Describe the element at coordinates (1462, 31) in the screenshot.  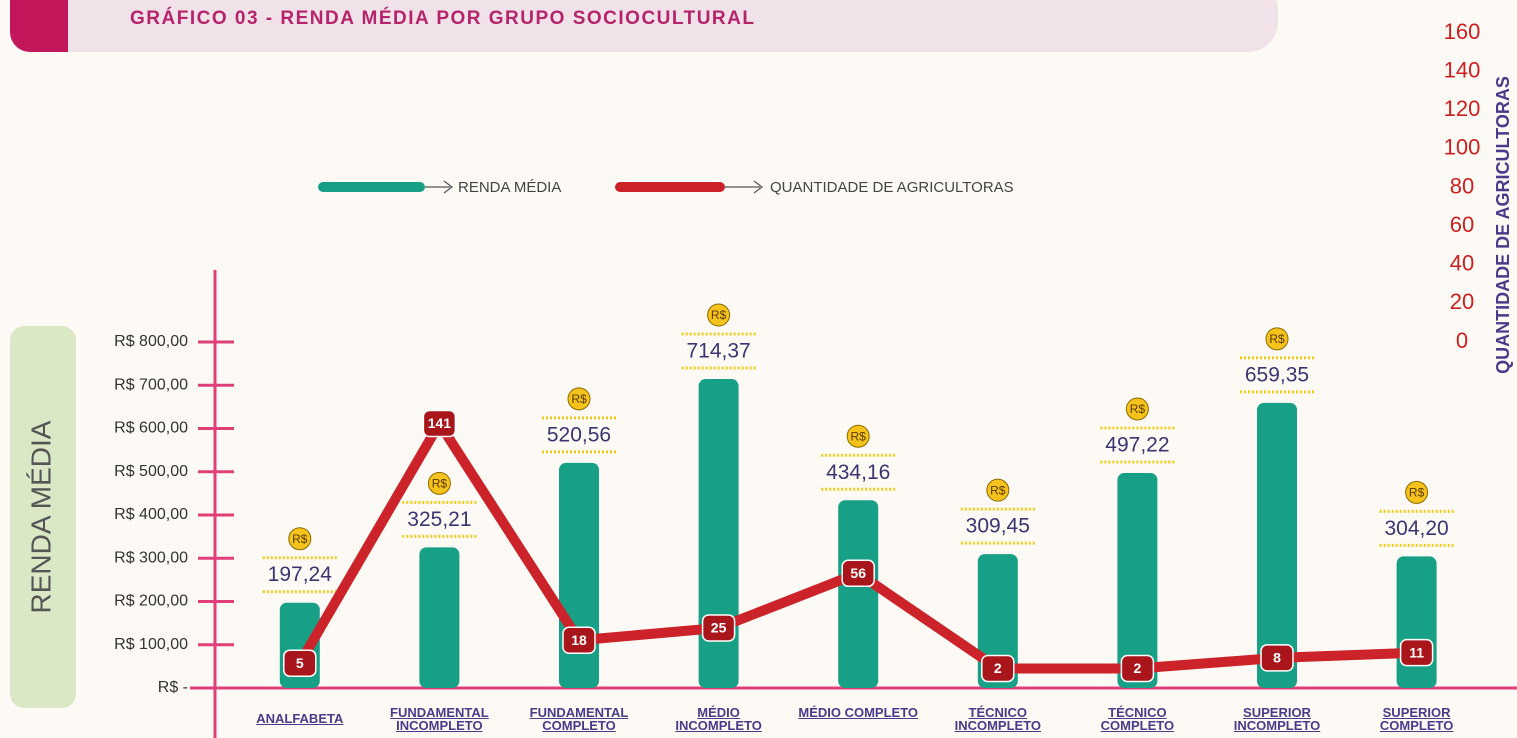
I see `y2-tick-label: 160` at that location.